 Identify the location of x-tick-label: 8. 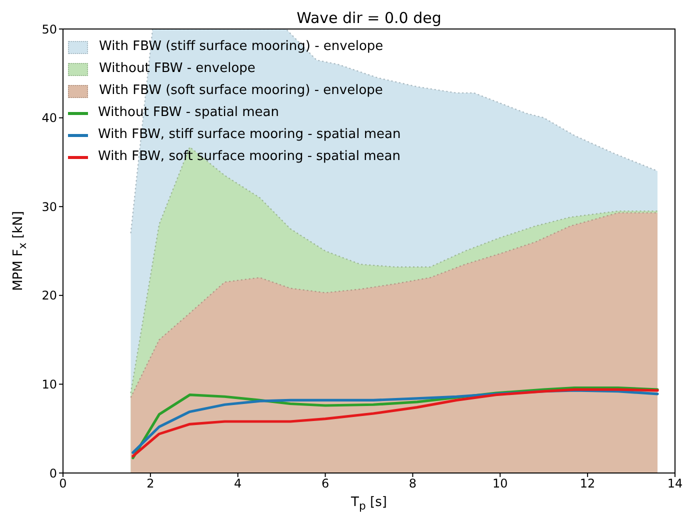
(412, 483).